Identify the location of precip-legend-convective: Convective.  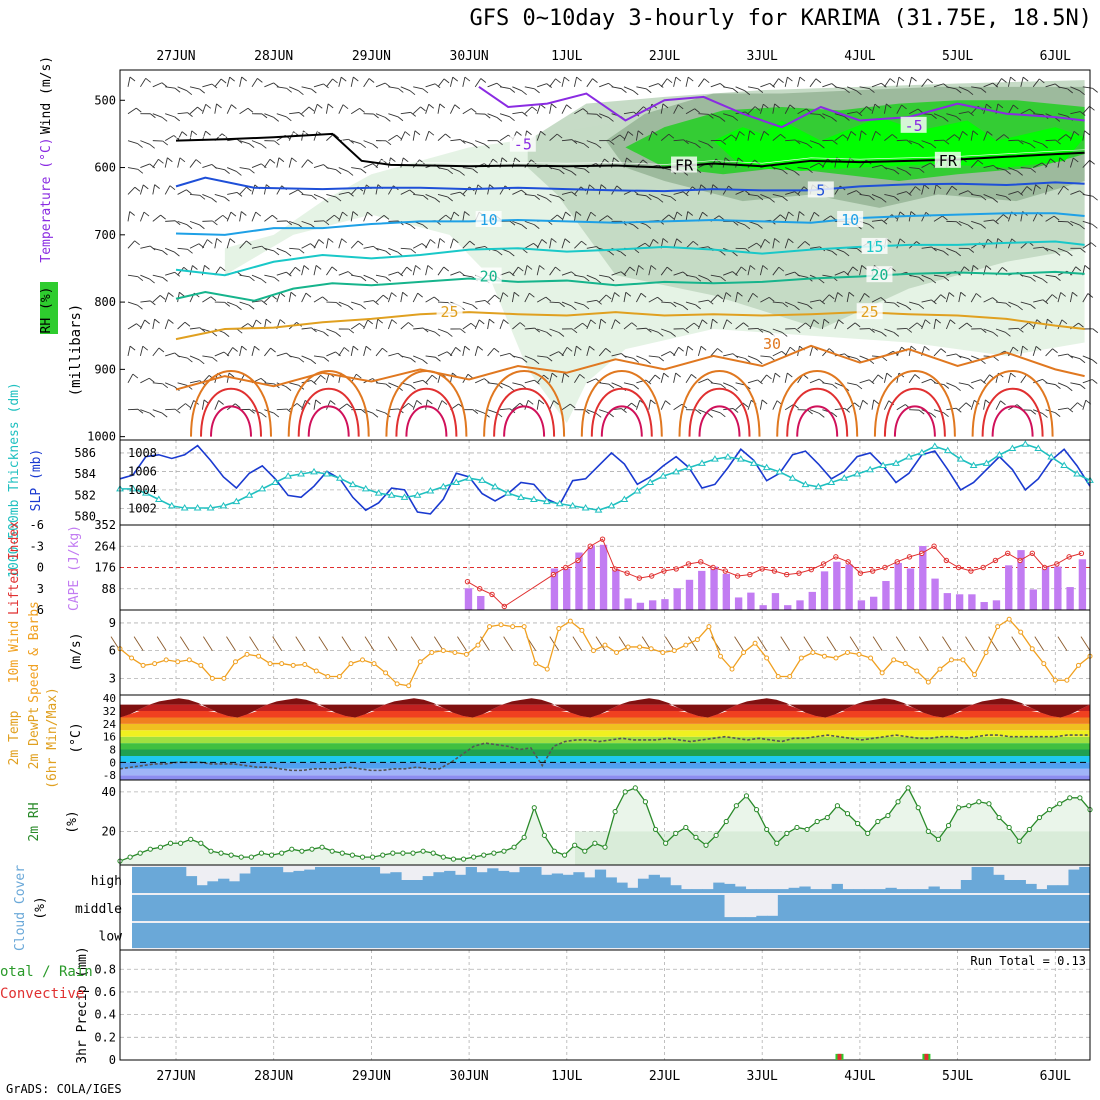
(42, 994).